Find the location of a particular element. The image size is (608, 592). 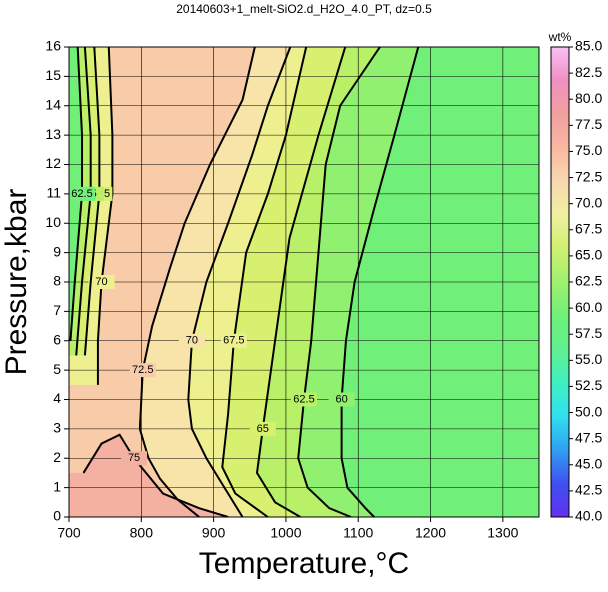

y-axis-label: Pressure,kbar is located at coordinates (16, 282).